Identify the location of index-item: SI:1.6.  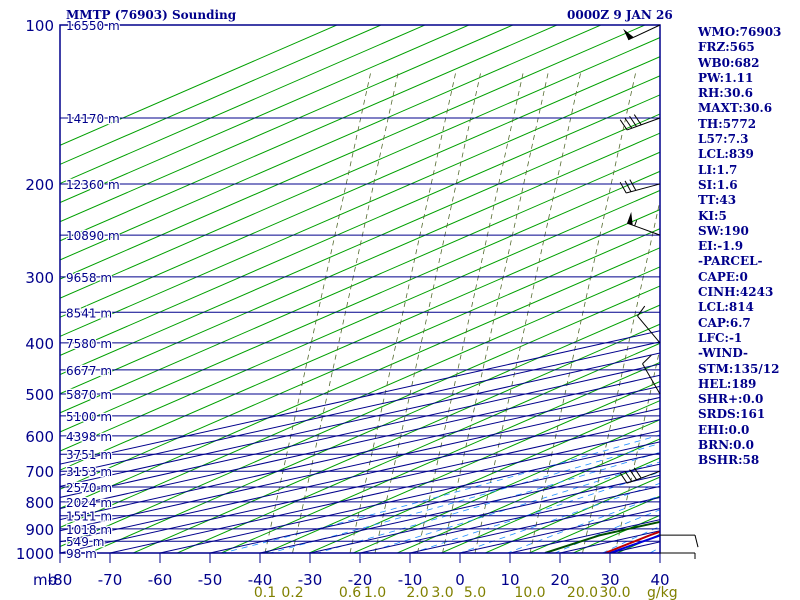
(718, 184).